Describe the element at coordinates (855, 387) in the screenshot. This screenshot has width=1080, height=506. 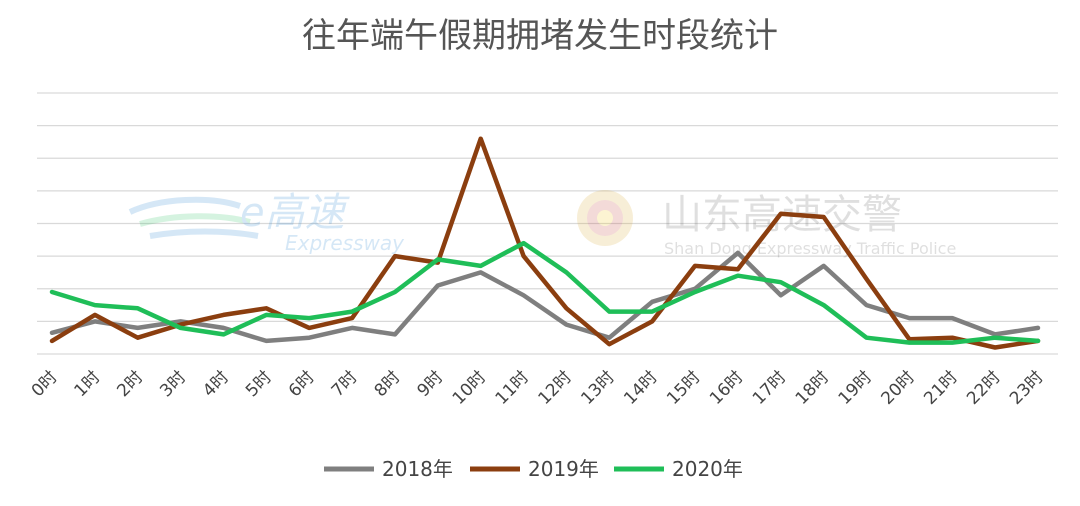
I see `x-tick-label: 19时` at that location.